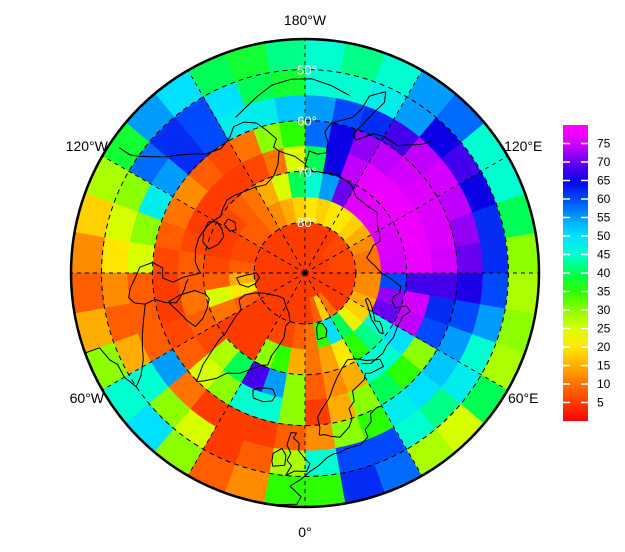  I want to click on colorbar-tick-label: 45, so click(604, 255).